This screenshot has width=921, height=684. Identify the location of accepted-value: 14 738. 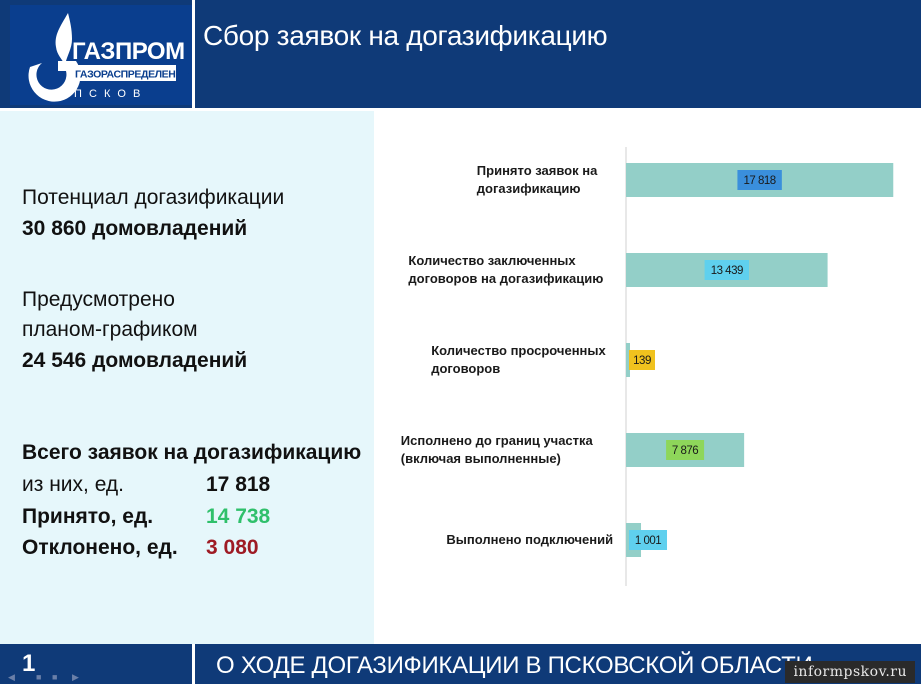
(238, 516).